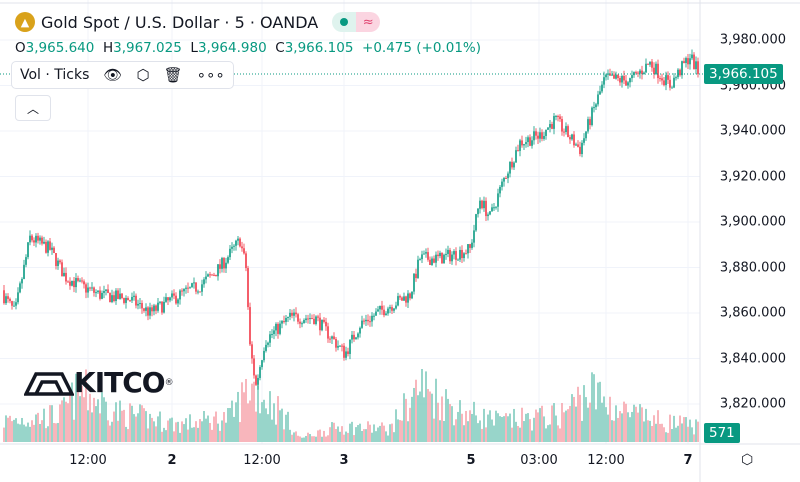  I want to click on y-tick-label: 3,920.000, so click(752, 176).